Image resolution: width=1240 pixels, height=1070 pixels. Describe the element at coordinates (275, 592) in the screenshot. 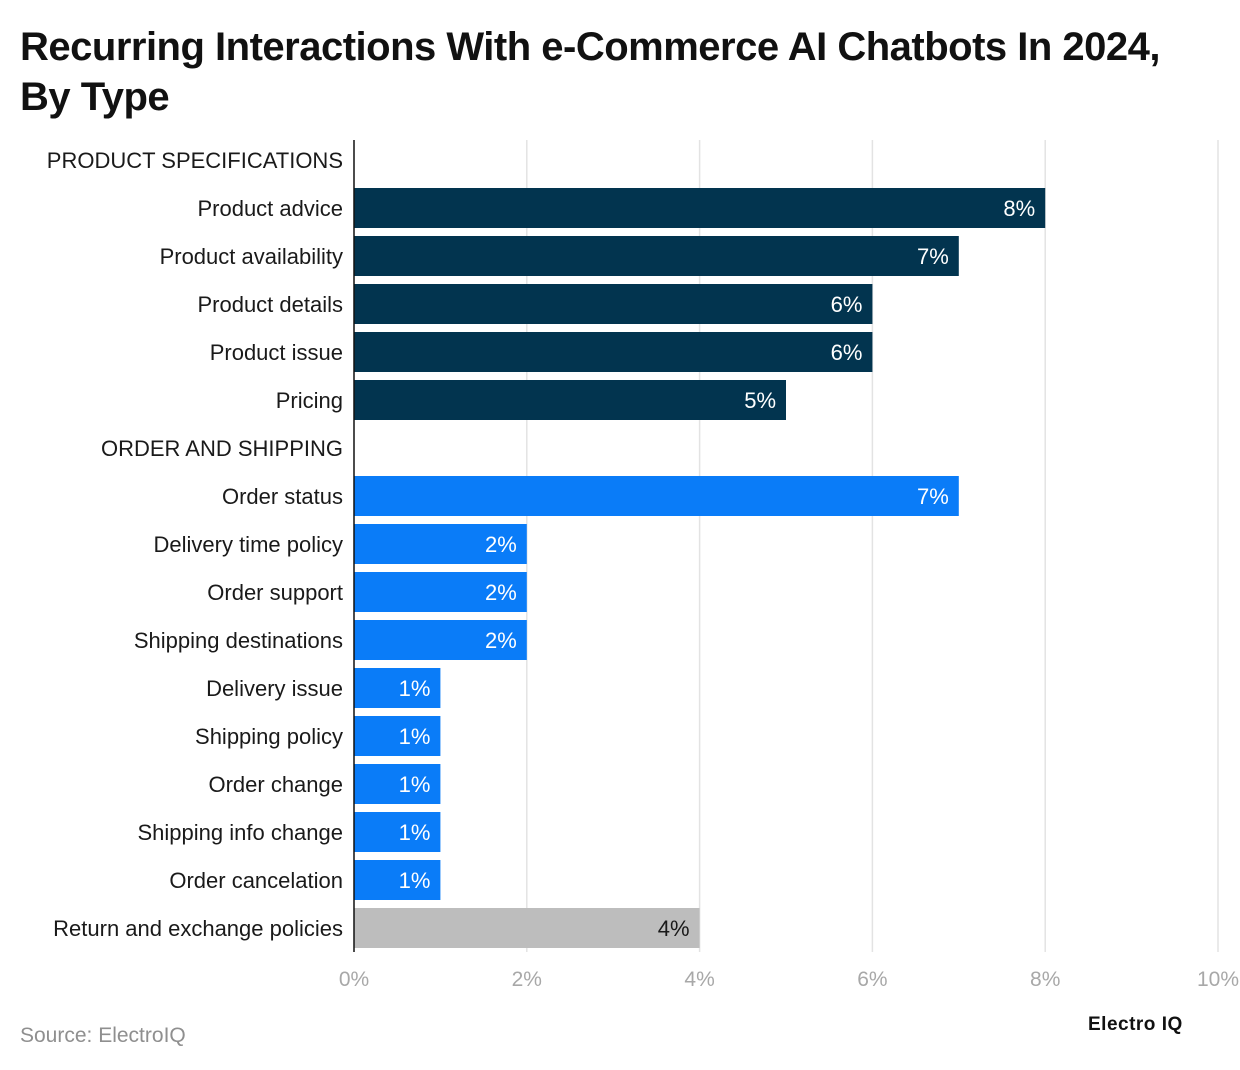

I see `category-label: Order support` at that location.